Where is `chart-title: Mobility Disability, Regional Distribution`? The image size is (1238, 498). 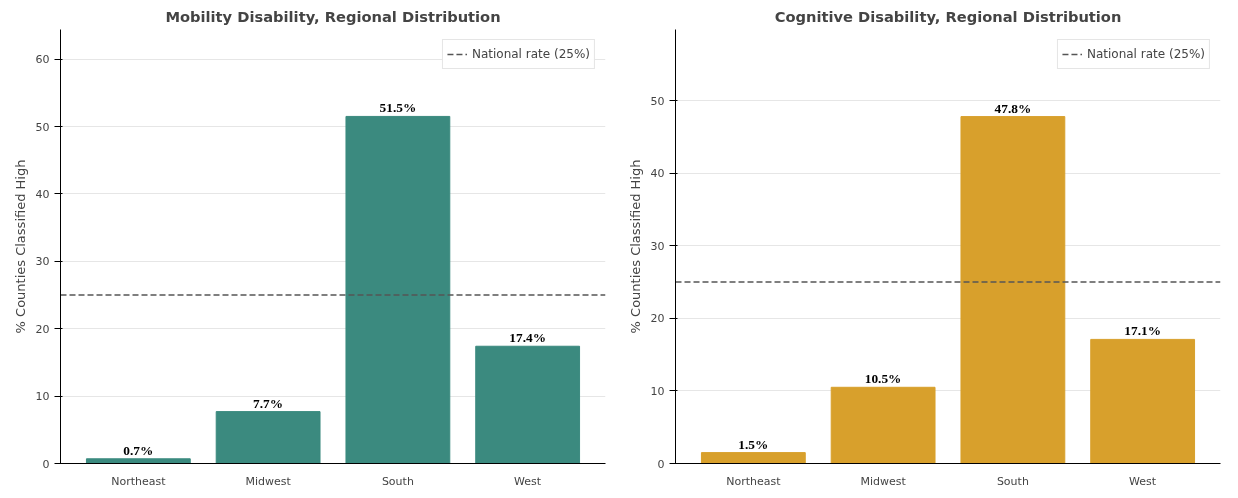
chart-title: Mobility Disability, Regional Distribution is located at coordinates (333, 16).